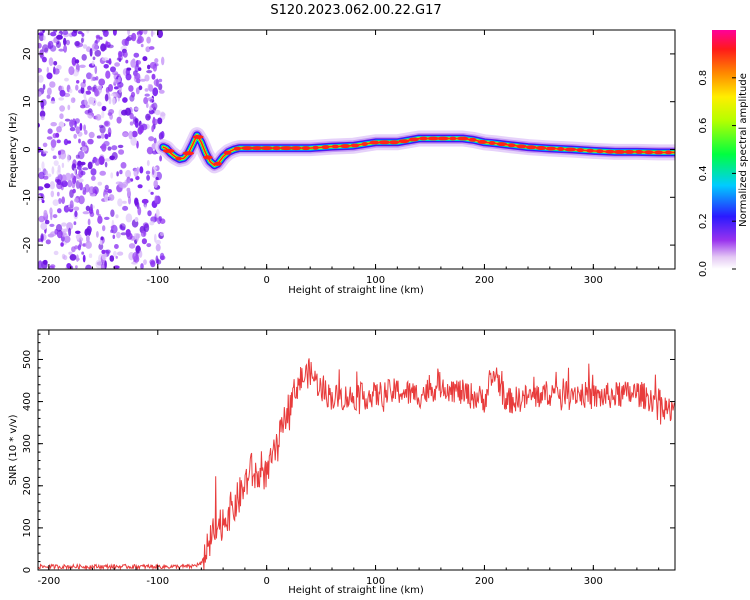 This screenshot has width=750, height=600. Describe the element at coordinates (27, 443) in the screenshot. I see `y-tick-label: 300` at that location.